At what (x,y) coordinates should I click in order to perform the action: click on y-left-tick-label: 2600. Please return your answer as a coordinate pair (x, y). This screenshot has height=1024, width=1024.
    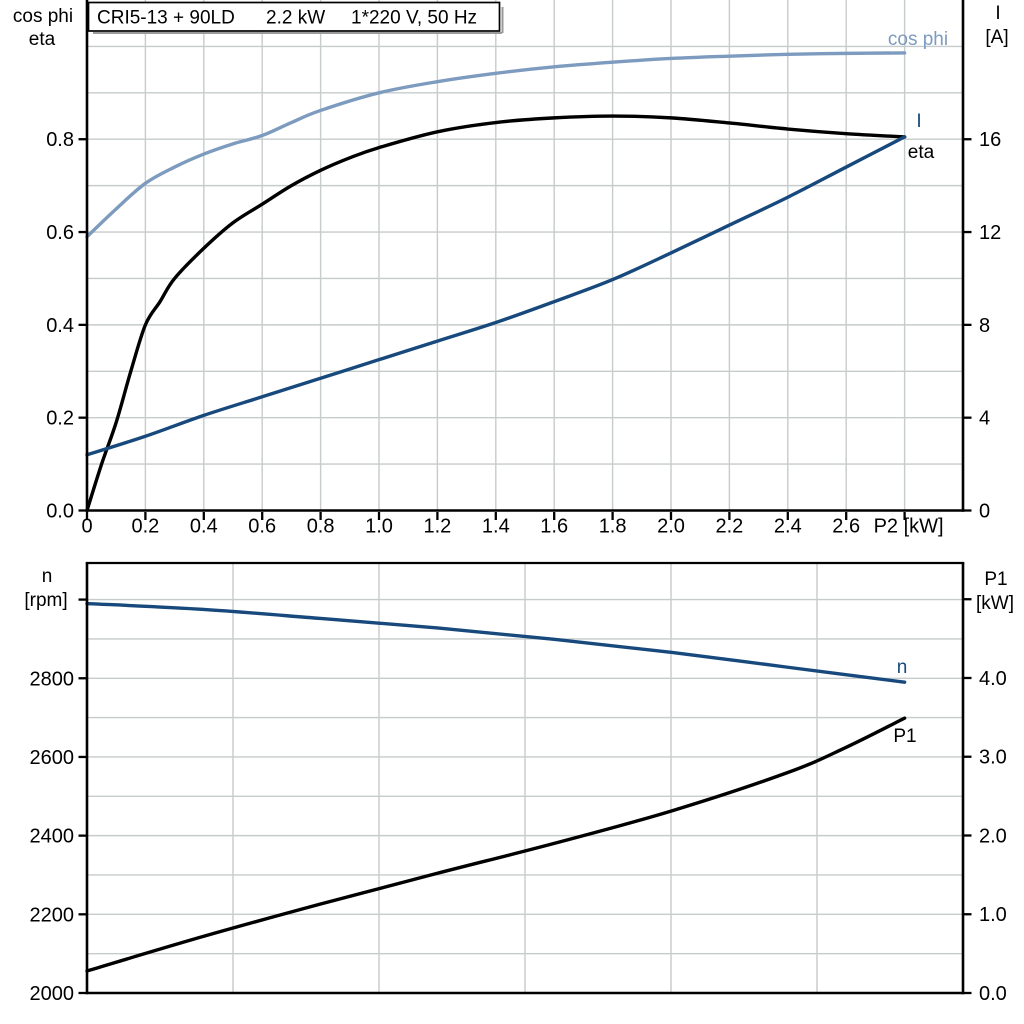
    Looking at the image, I should click on (52, 758).